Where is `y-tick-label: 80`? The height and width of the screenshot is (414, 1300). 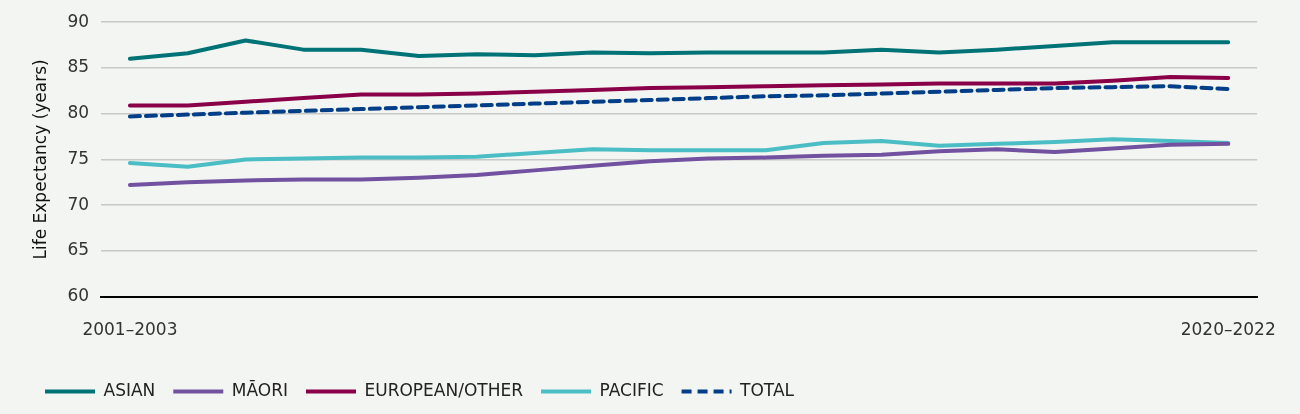
y-tick-label: 80 is located at coordinates (78, 112).